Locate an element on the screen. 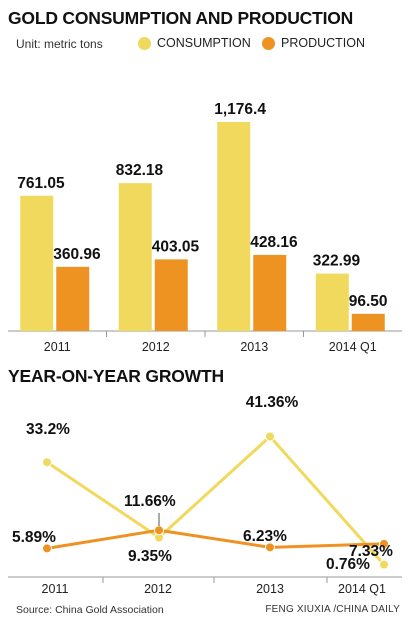 The width and height of the screenshot is (410, 625). source-note: Source: China Gold Association is located at coordinates (90, 610).